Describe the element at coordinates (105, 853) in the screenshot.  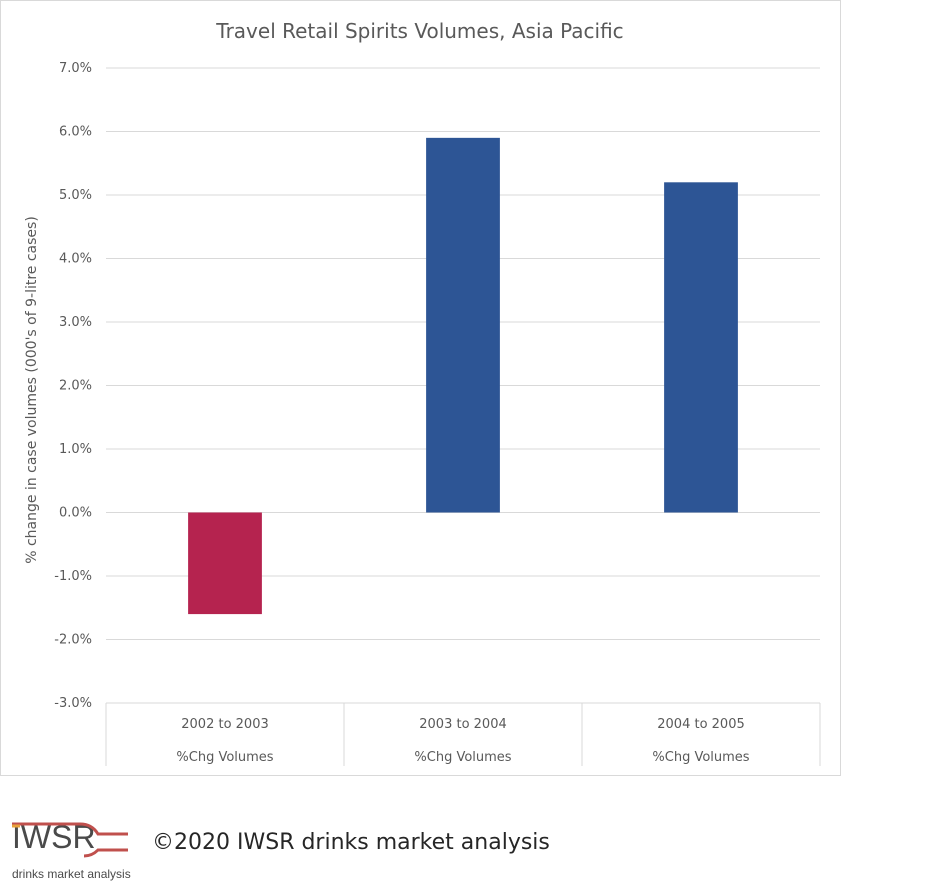
I see `logo-line-bottom` at that location.